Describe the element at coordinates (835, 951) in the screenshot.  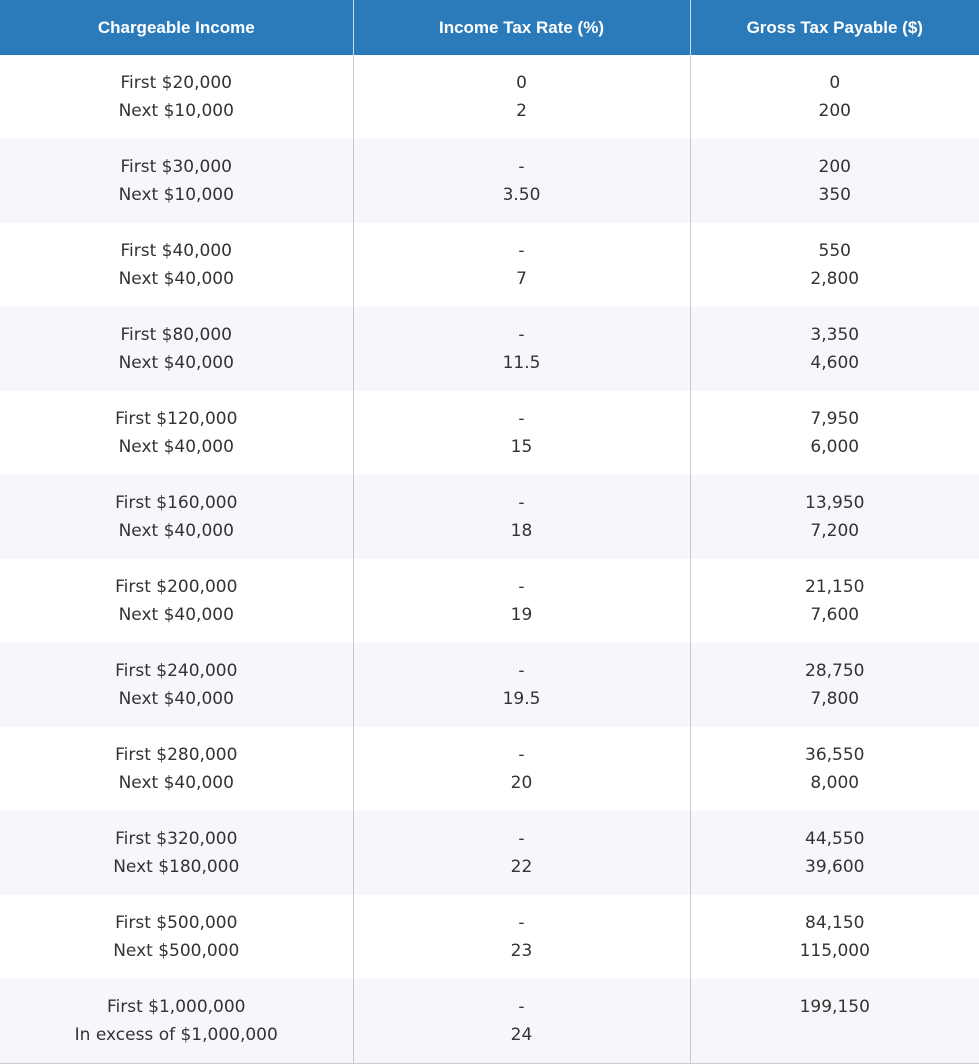
I see `tax-line: 115,000` at that location.